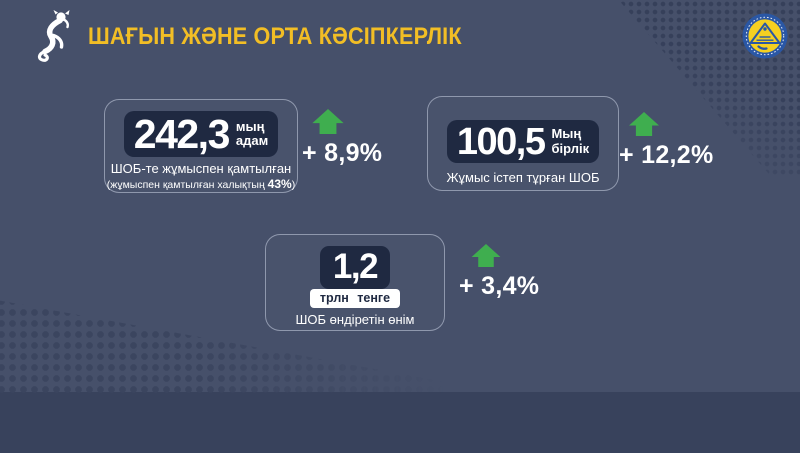 The image size is (800, 453). What do you see at coordinates (275, 36) in the screenshot?
I see `page-title: ШАҒЫН ЖӘНЕ ОРТА КӘСІПКЕРЛІК` at bounding box center [275, 36].